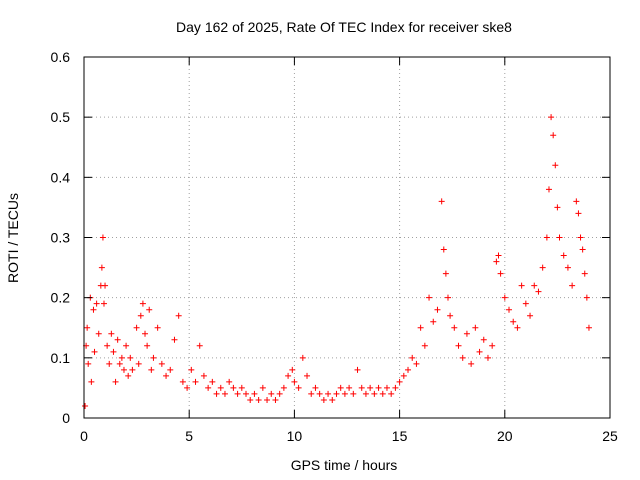 This screenshot has height=480, width=640. I want to click on x-axis-title: GPS time / hours, so click(344, 465).